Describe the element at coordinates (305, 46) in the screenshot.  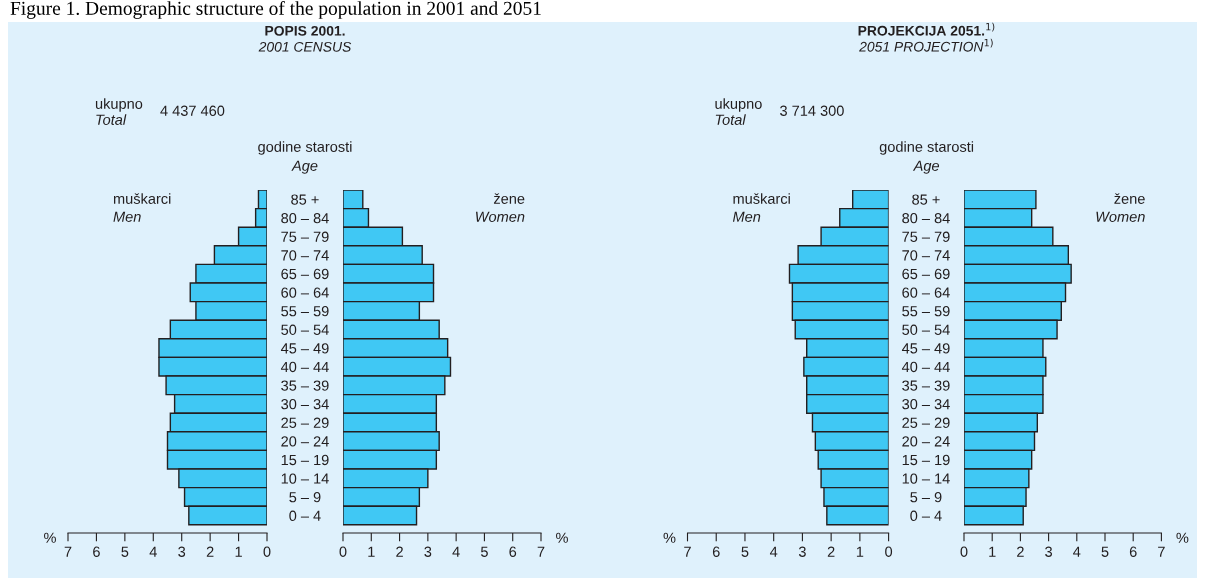
I see `text: 2001 CENSUS` at that location.